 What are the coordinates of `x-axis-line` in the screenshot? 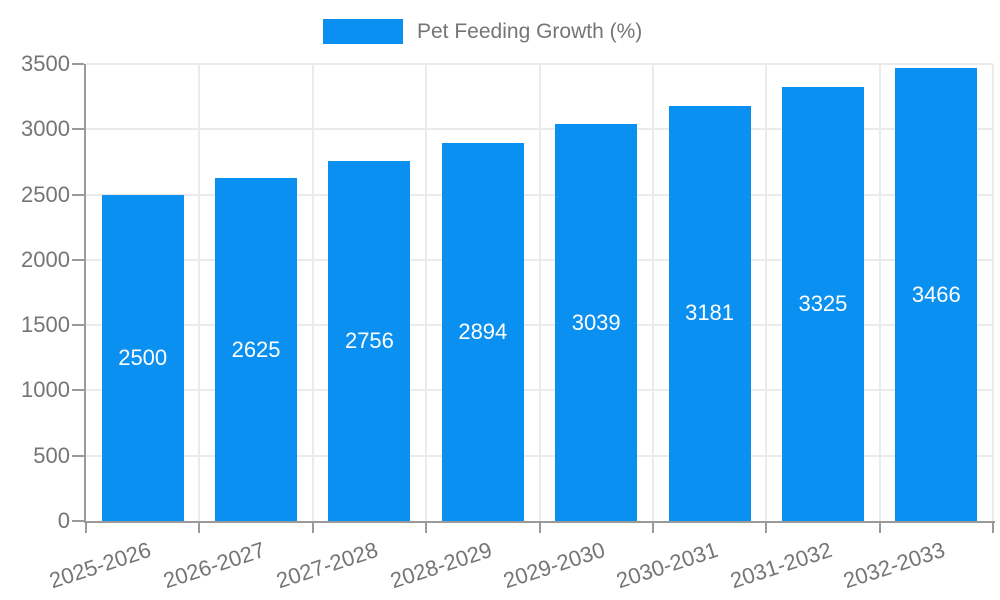 It's located at (539, 522).